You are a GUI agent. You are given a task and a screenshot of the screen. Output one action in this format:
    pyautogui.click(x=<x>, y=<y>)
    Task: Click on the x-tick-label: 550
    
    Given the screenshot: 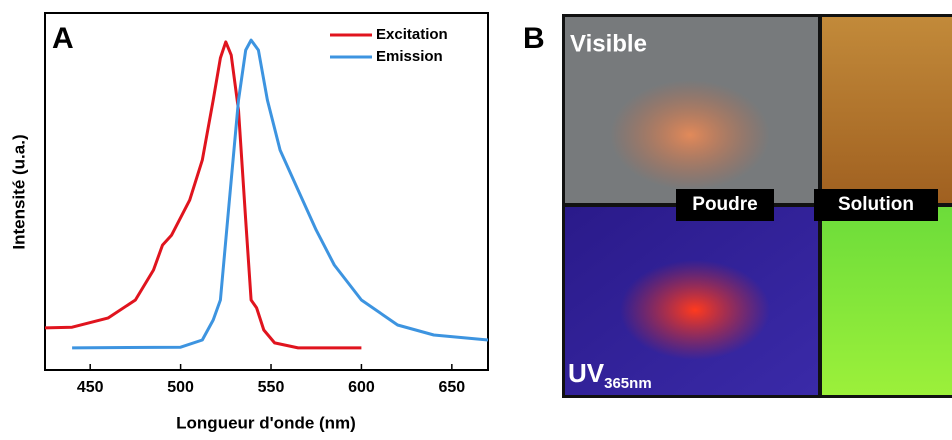 What is the action you would take?
    pyautogui.click(x=271, y=387)
    